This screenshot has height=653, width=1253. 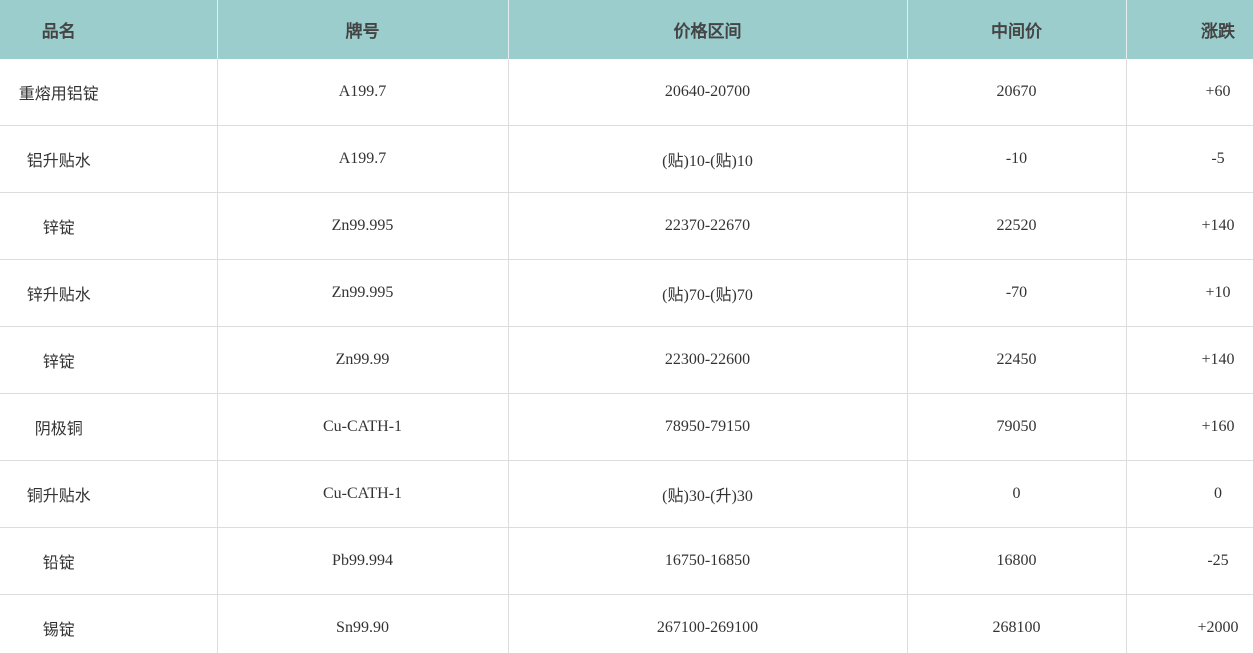 What do you see at coordinates (1189, 561) in the screenshot?
I see `table-cell: -25` at bounding box center [1189, 561].